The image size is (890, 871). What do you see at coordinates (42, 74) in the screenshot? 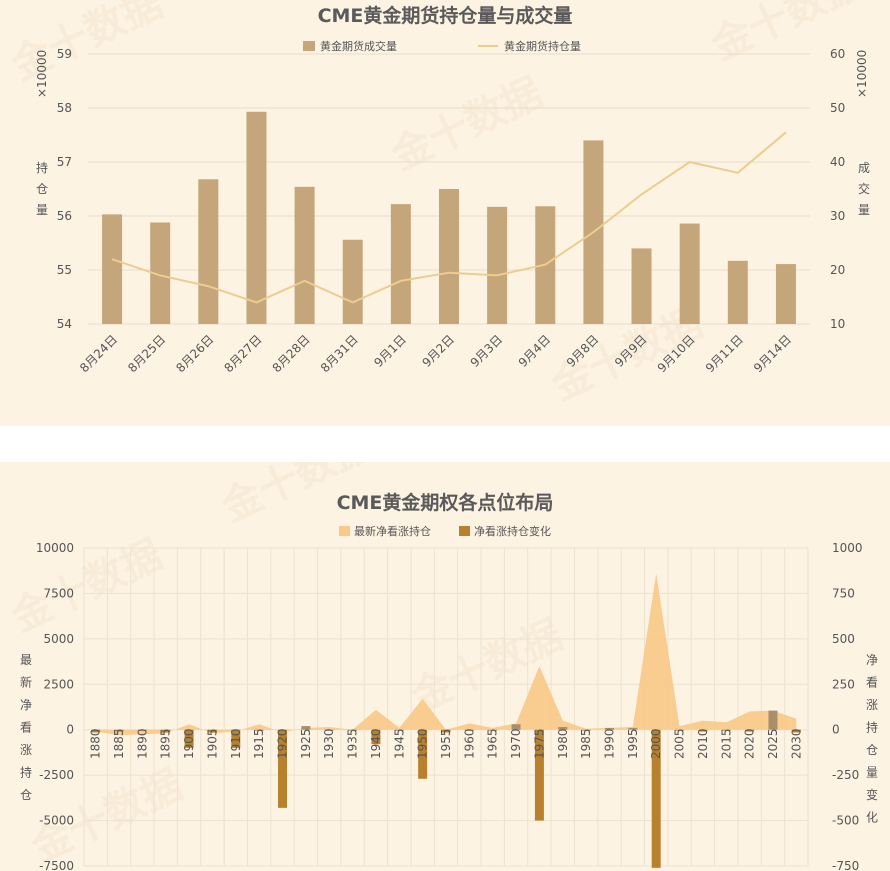
I see `left-axis-multiplier: ×10000` at bounding box center [42, 74].